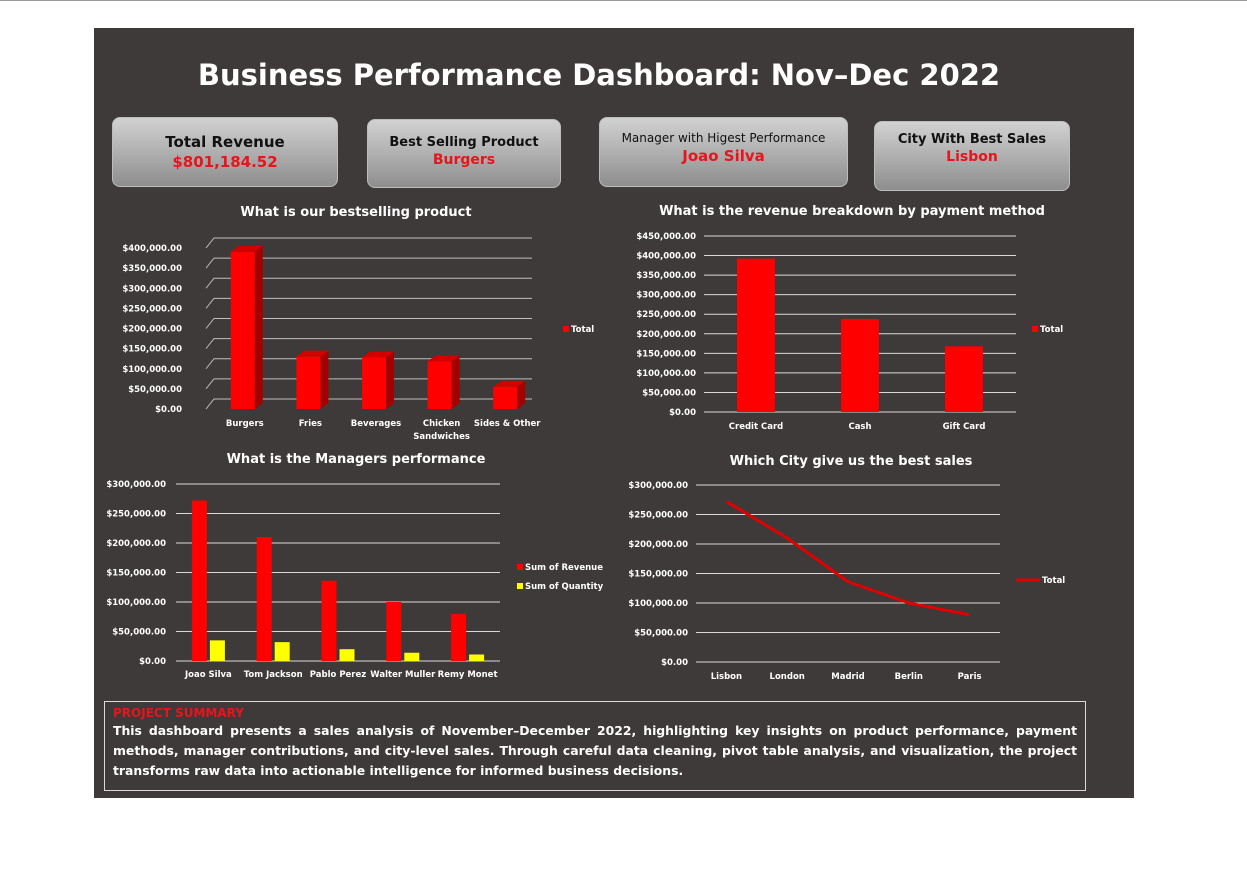 The height and width of the screenshot is (880, 1247). Describe the element at coordinates (726, 677) in the screenshot. I see `cities-category-label: Lisbon` at that location.